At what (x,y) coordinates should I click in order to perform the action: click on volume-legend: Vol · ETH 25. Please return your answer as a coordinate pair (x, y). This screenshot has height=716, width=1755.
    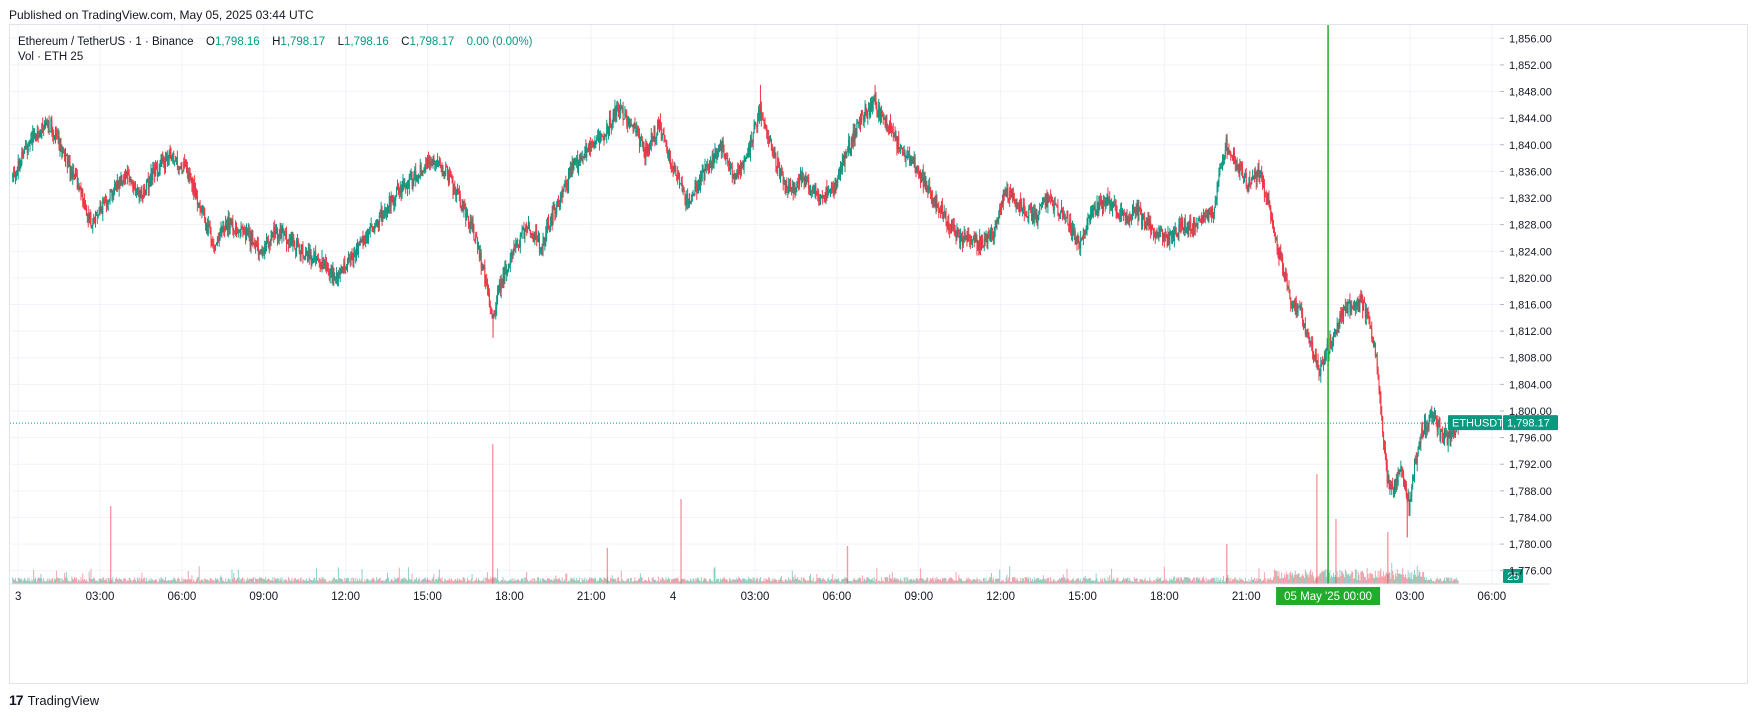
    Looking at the image, I should click on (50, 57).